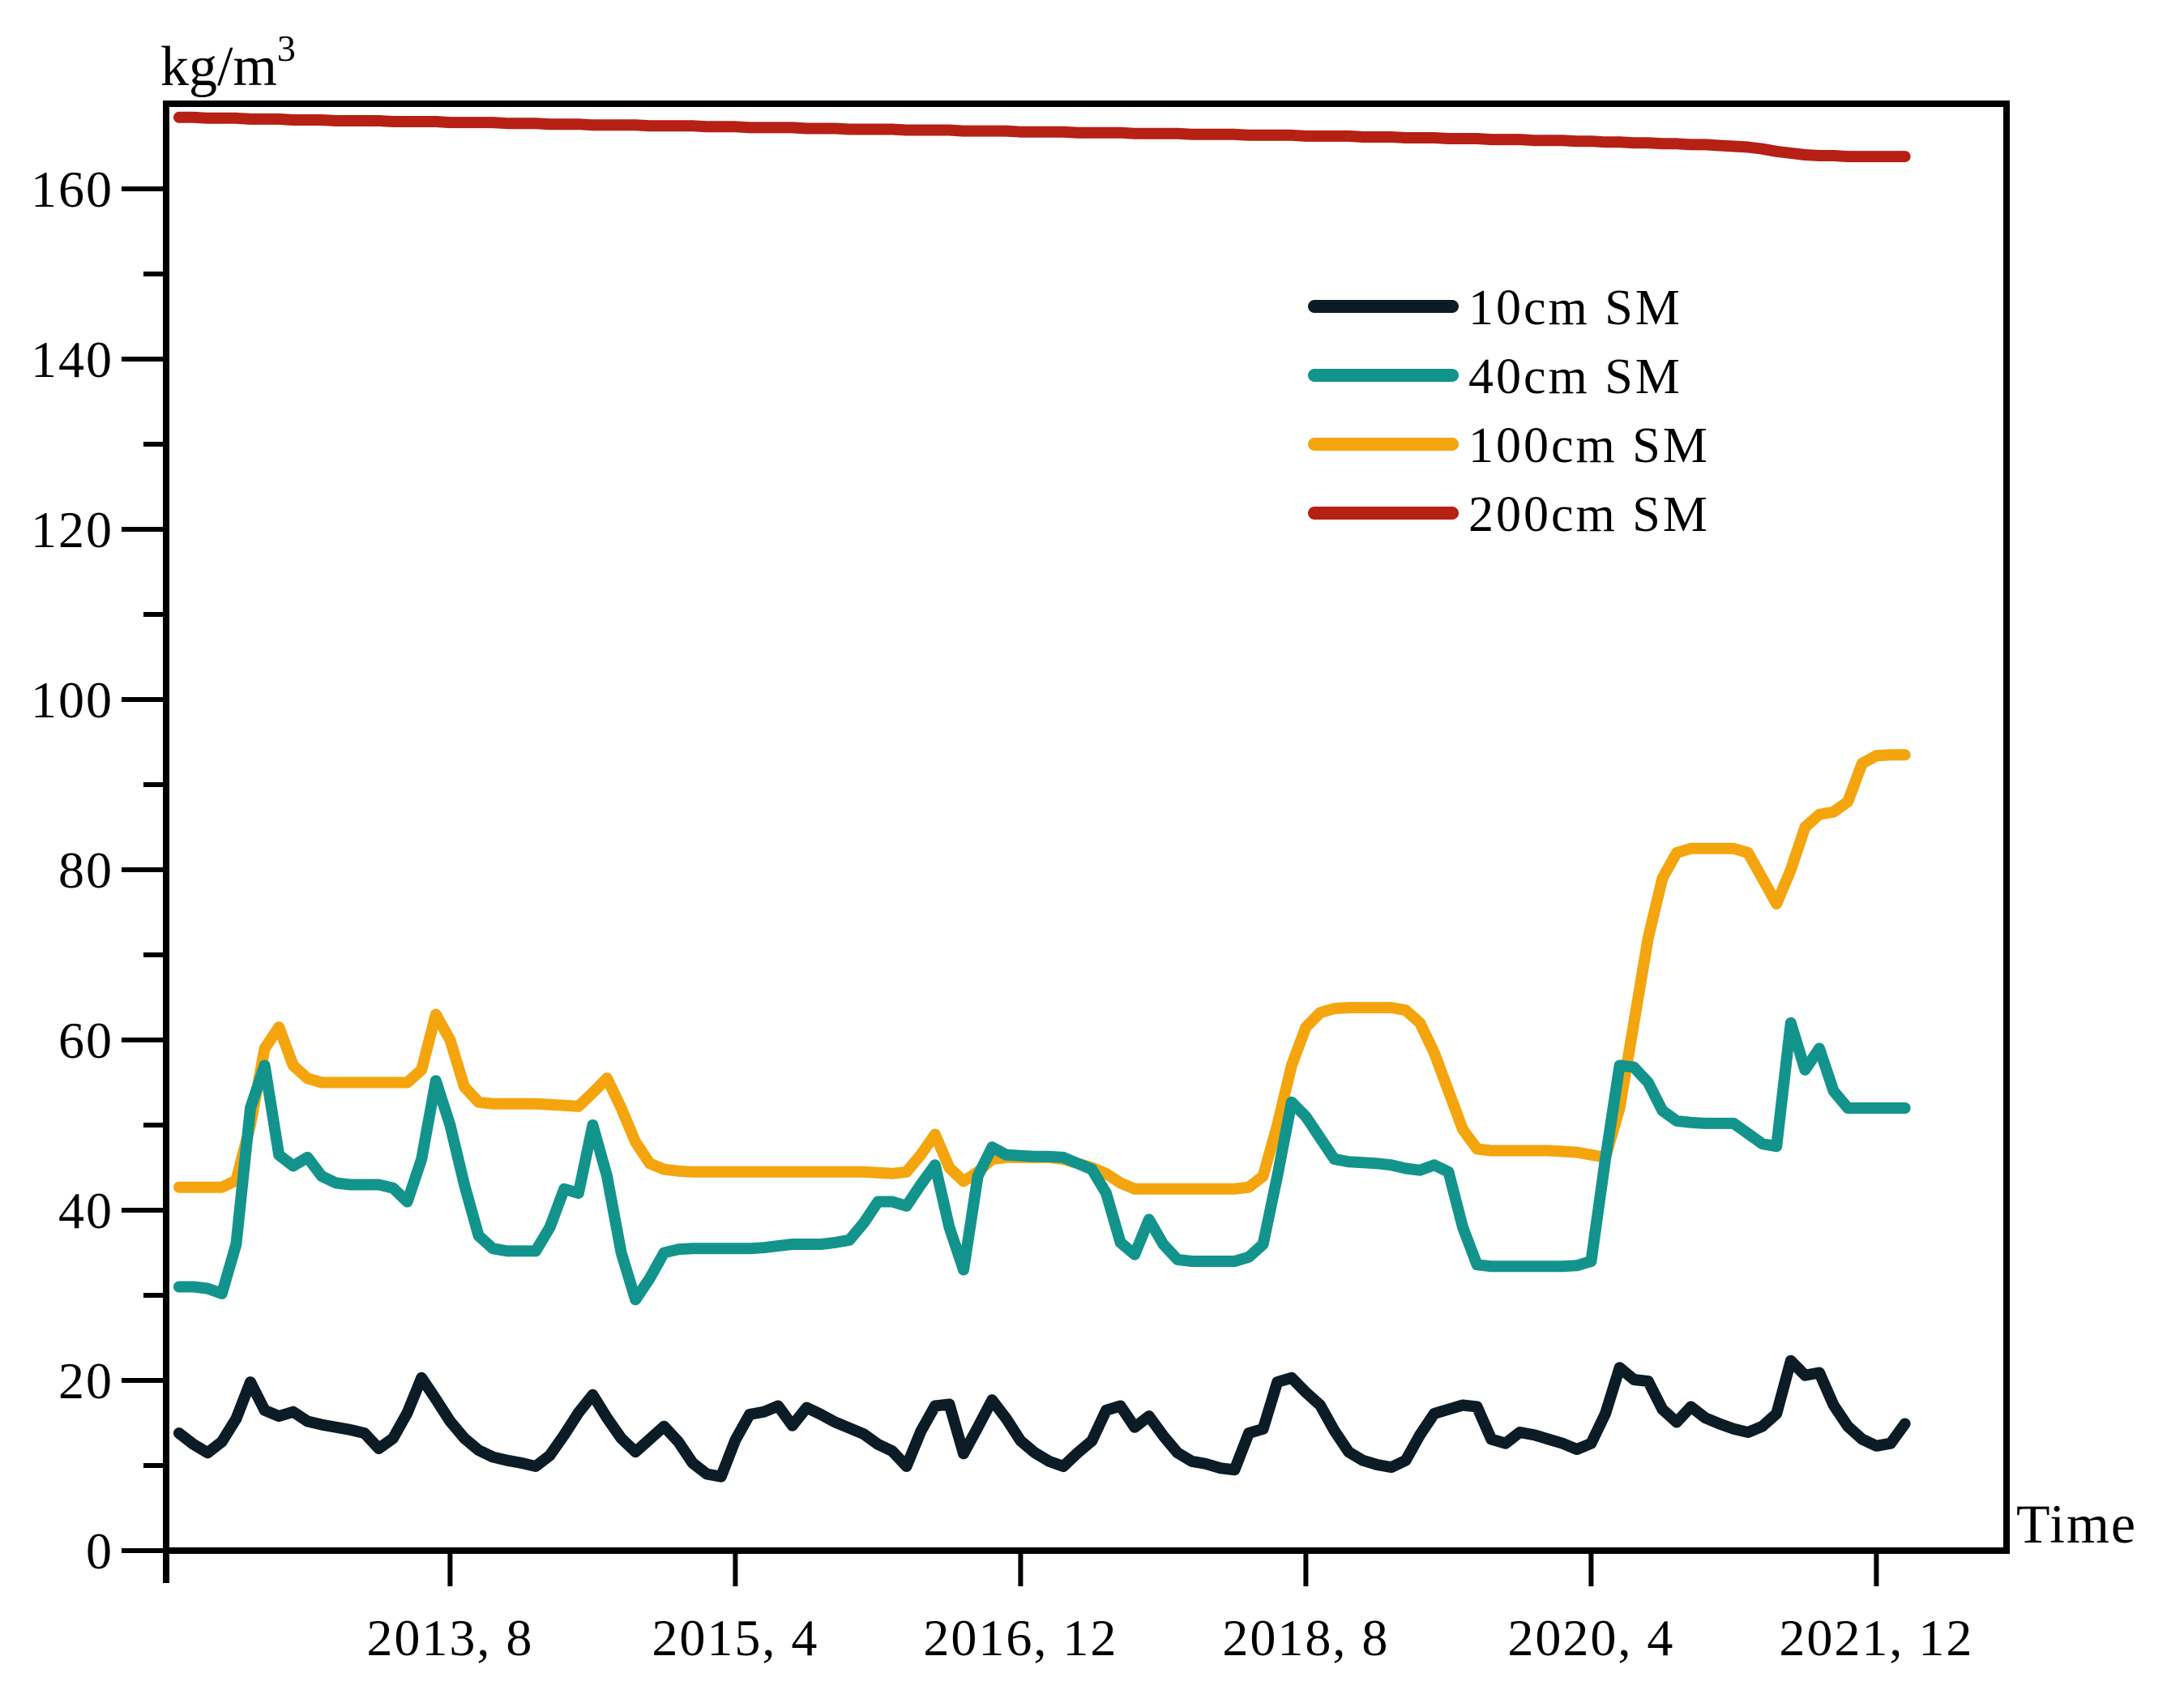  What do you see at coordinates (2076, 1524) in the screenshot?
I see `x-axis-title: Time` at bounding box center [2076, 1524].